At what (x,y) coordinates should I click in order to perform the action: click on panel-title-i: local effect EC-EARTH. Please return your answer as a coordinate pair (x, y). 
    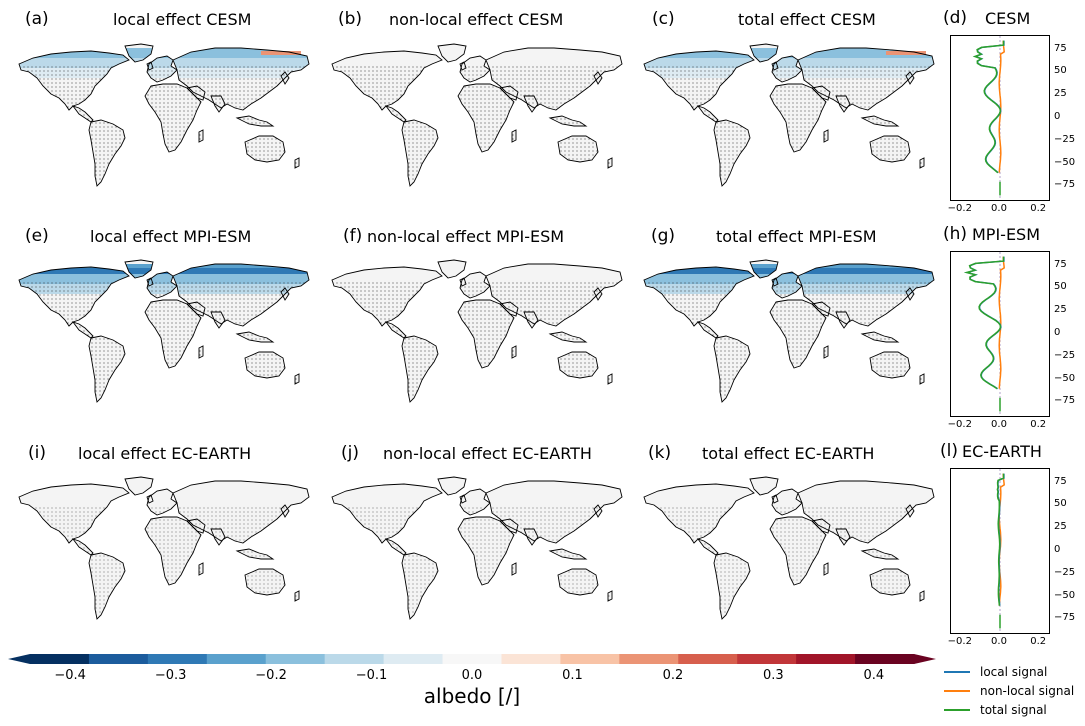
    Looking at the image, I should click on (165, 453).